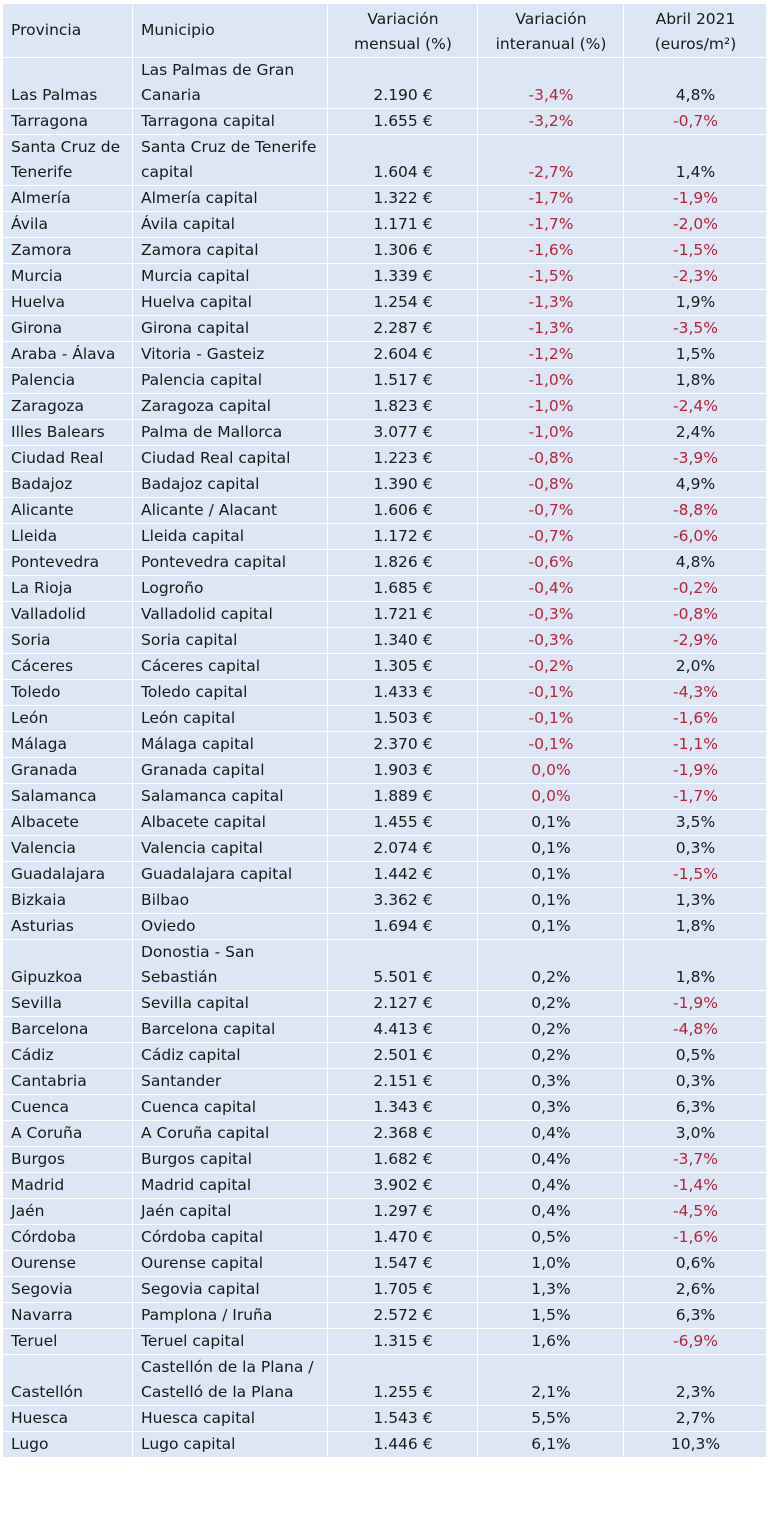 The width and height of the screenshot is (768, 1515). What do you see at coordinates (384, 1315) in the screenshot?
I see `table-row: Navarra Pamplona / Iruña 2.572 €1,5% 6,3%` at bounding box center [384, 1315].